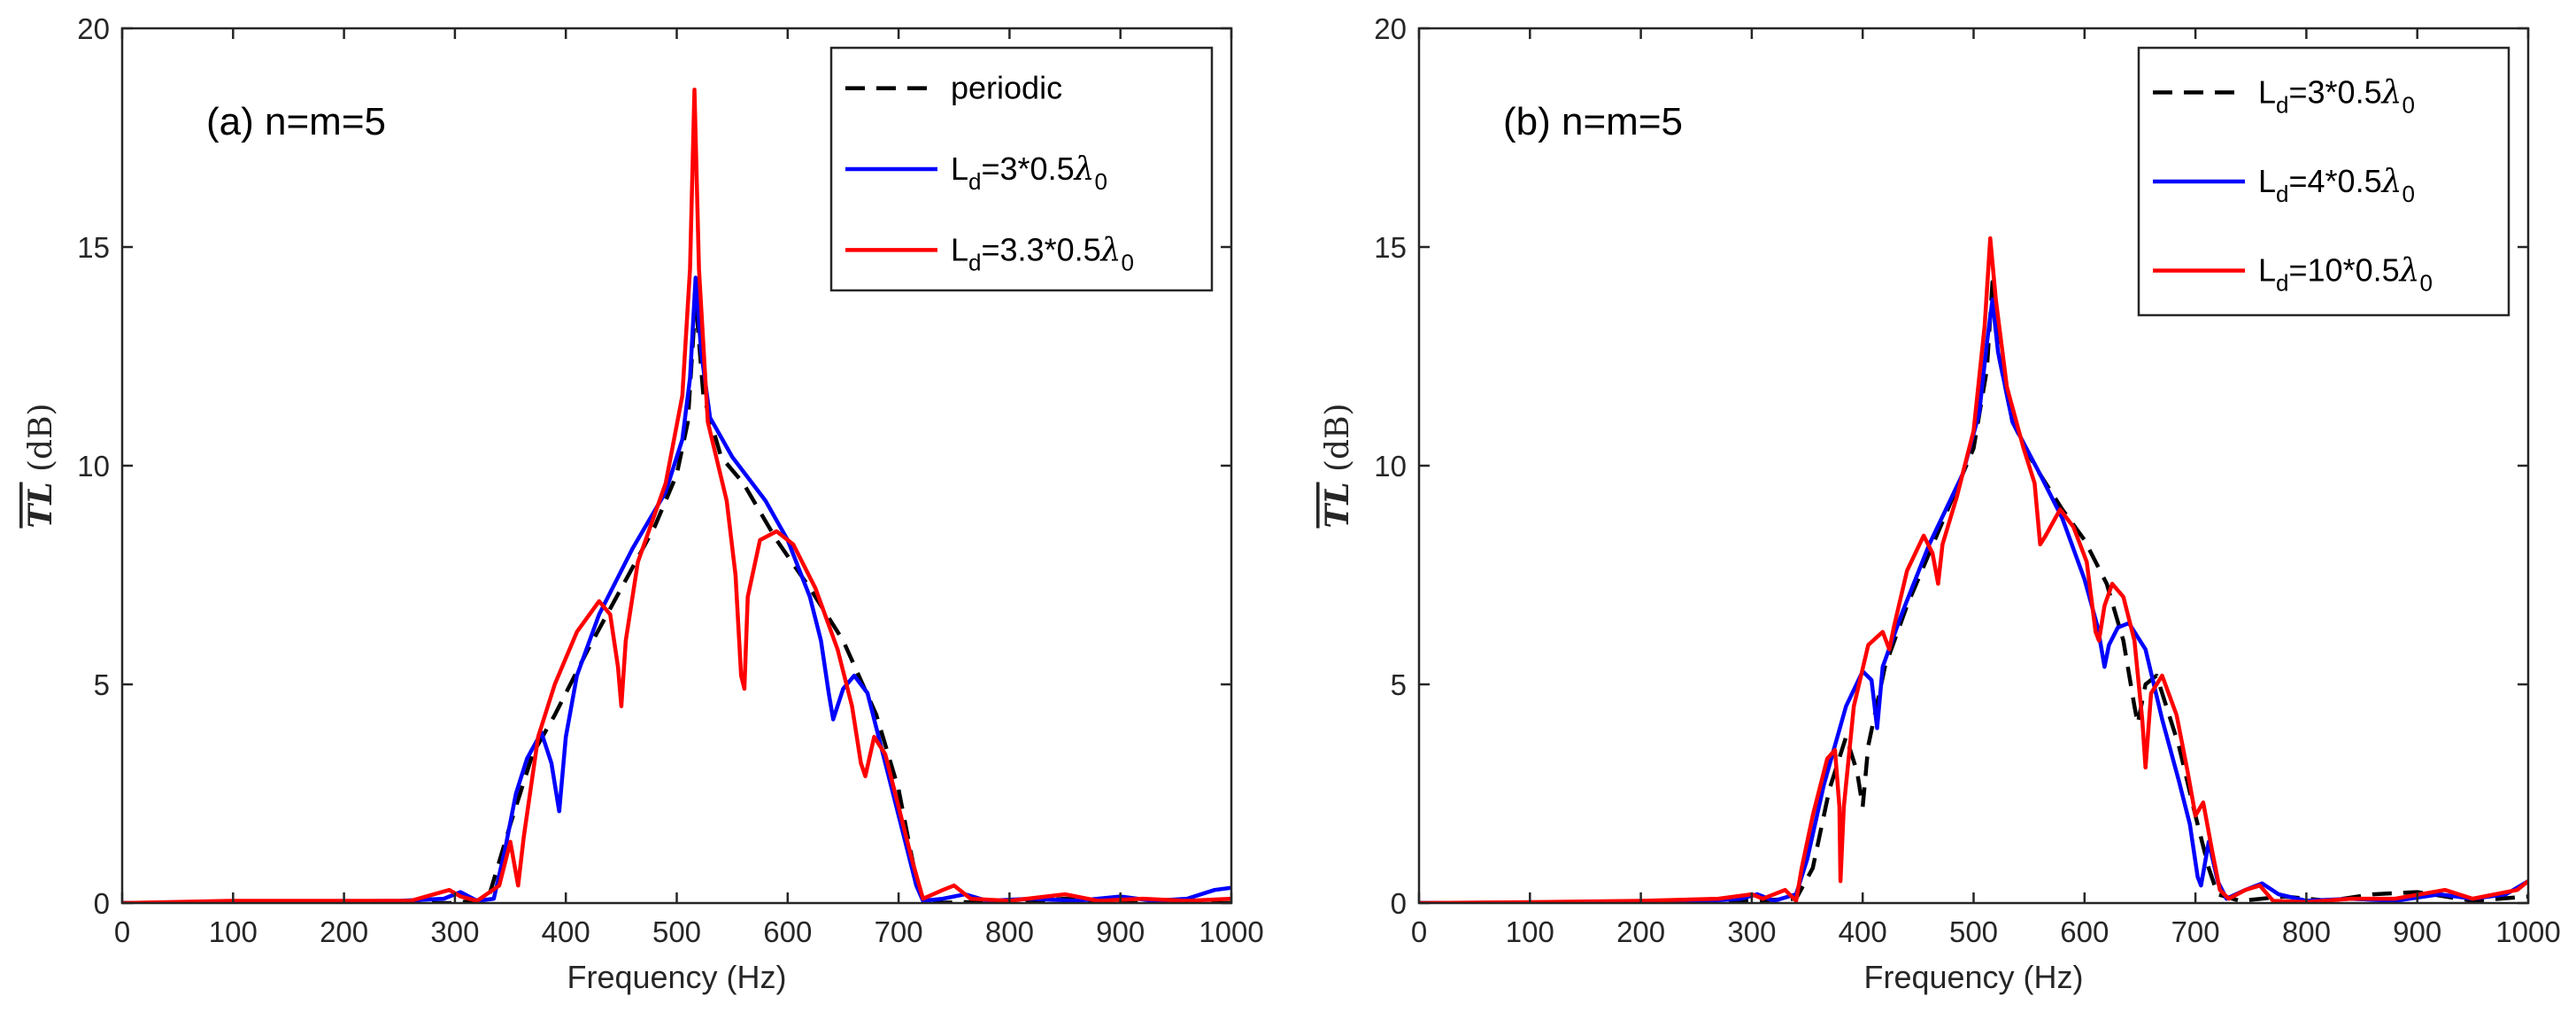 The height and width of the screenshot is (1027, 2576). Describe the element at coordinates (1006, 88) in the screenshot. I see `legend-label-1: periodic` at that location.